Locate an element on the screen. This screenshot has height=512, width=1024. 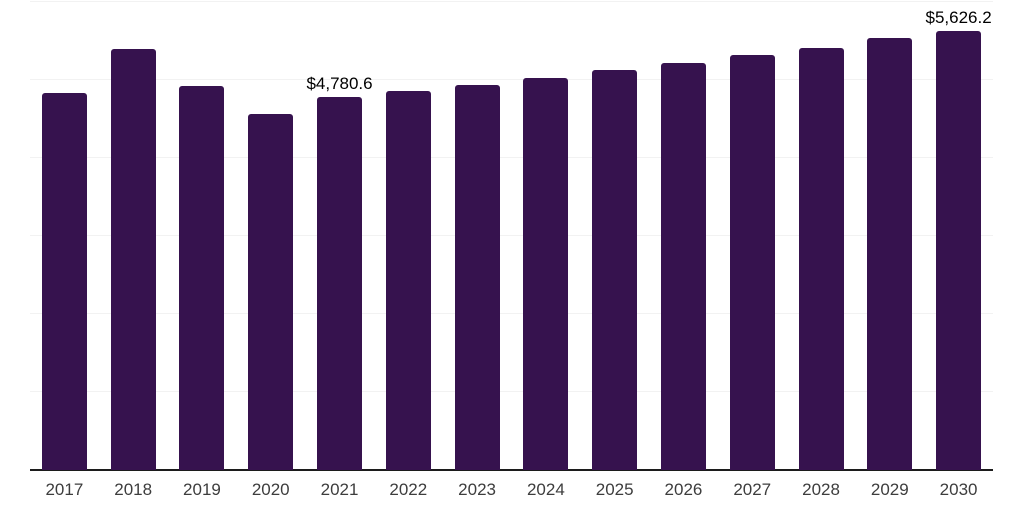
data-label-2021: $4,780.6 is located at coordinates (339, 84).